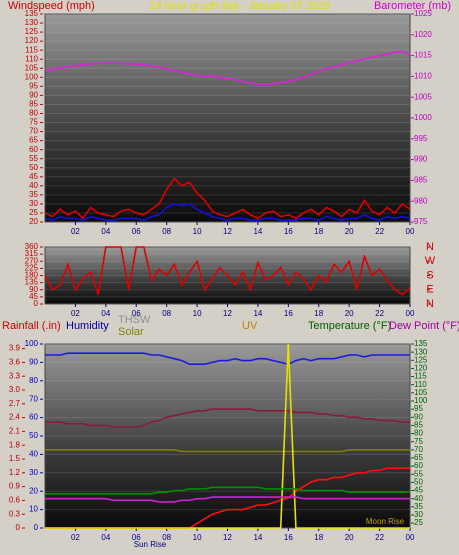 This screenshot has height=555, width=459. Describe the element at coordinates (33, 221) in the screenshot. I see `y-tick-label: 20` at that location.